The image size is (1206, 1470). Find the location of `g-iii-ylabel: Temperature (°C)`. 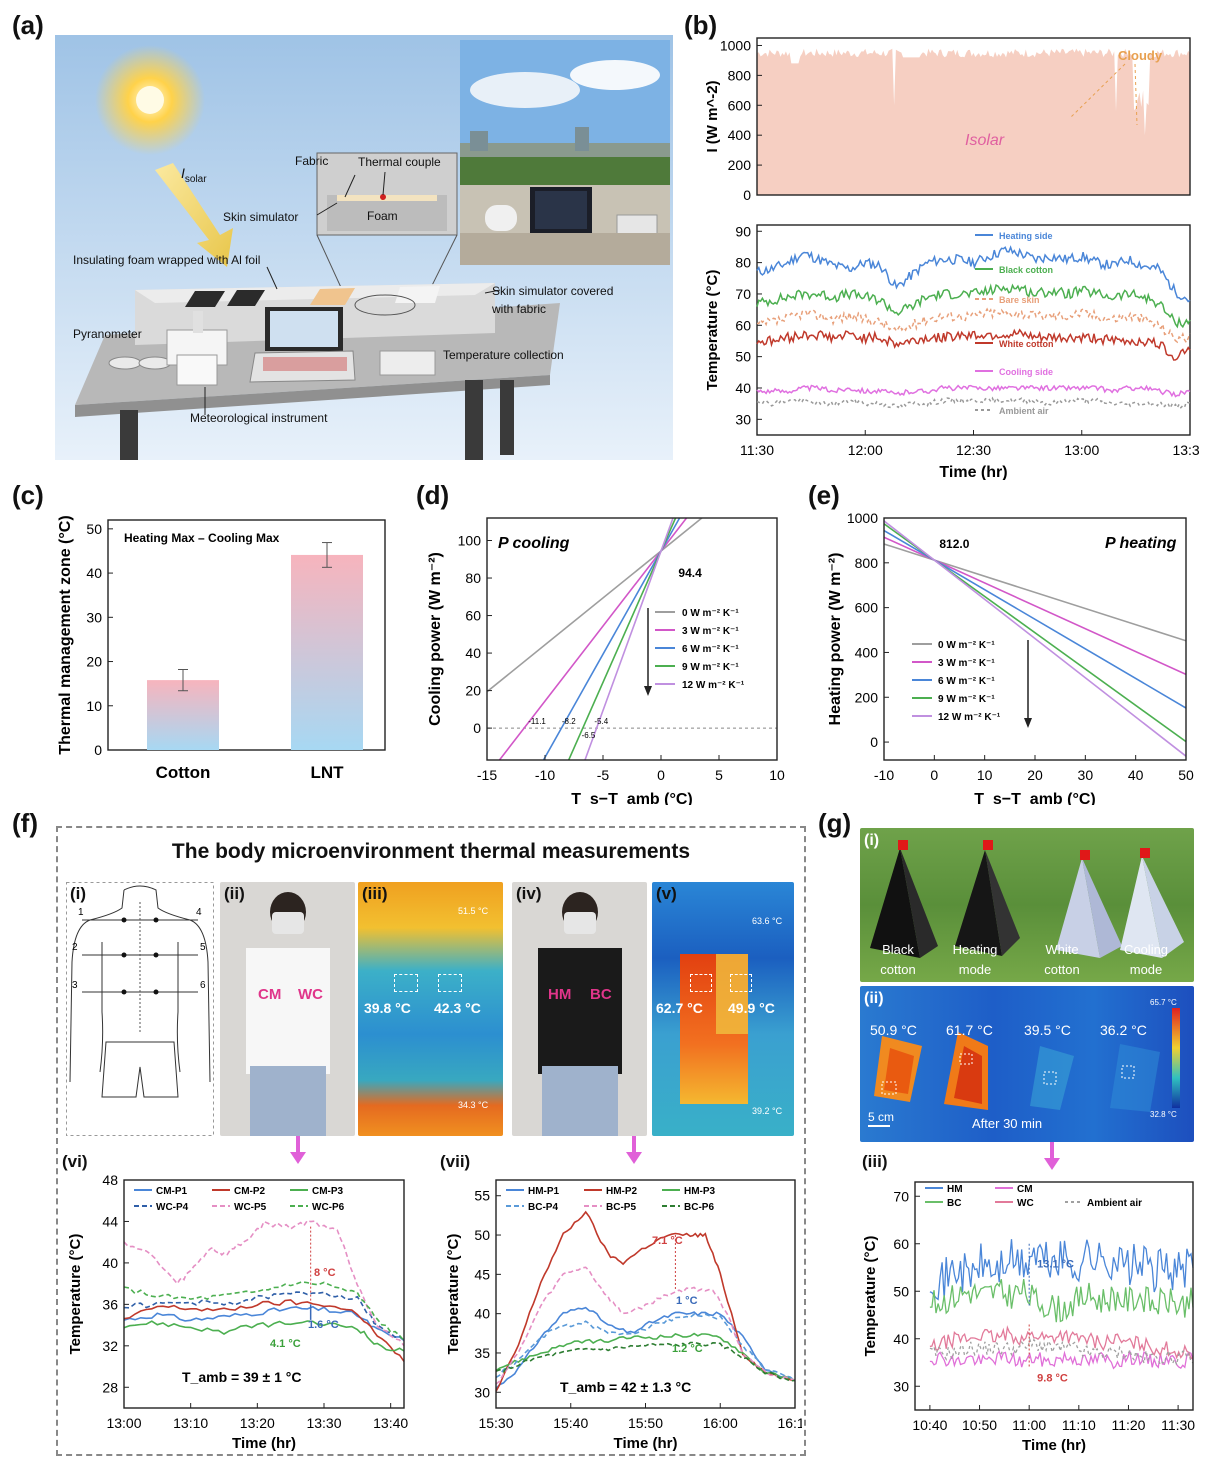

g-iii-ylabel: Temperature (°C) is located at coordinates (870, 1296).